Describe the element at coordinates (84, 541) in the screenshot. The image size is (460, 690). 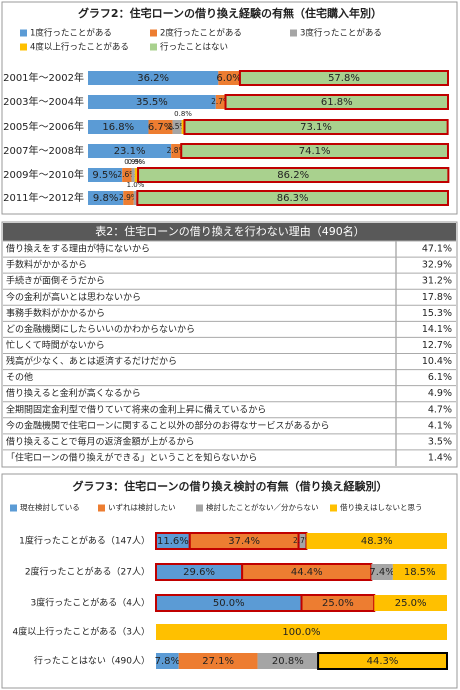
I see `category-label: 1度行ったことがある（147人）` at that location.